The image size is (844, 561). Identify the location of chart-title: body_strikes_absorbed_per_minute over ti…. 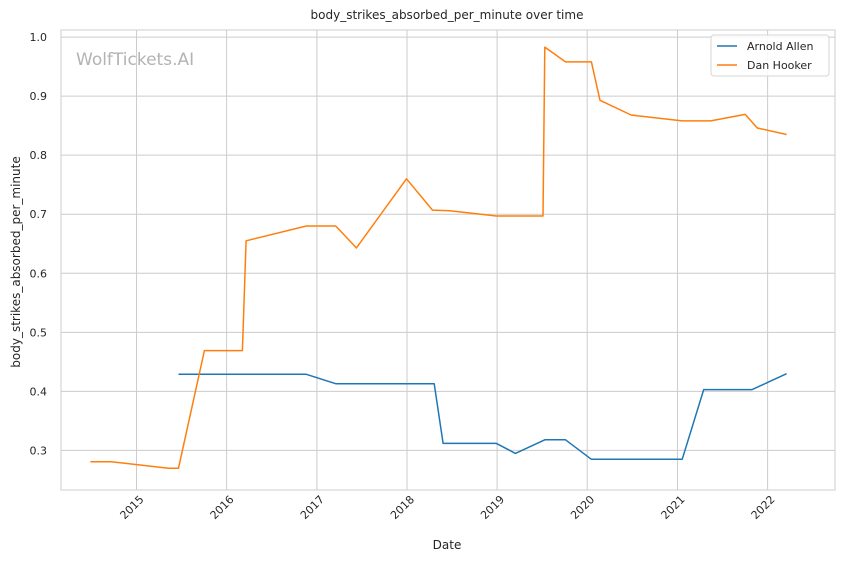
(447, 15).